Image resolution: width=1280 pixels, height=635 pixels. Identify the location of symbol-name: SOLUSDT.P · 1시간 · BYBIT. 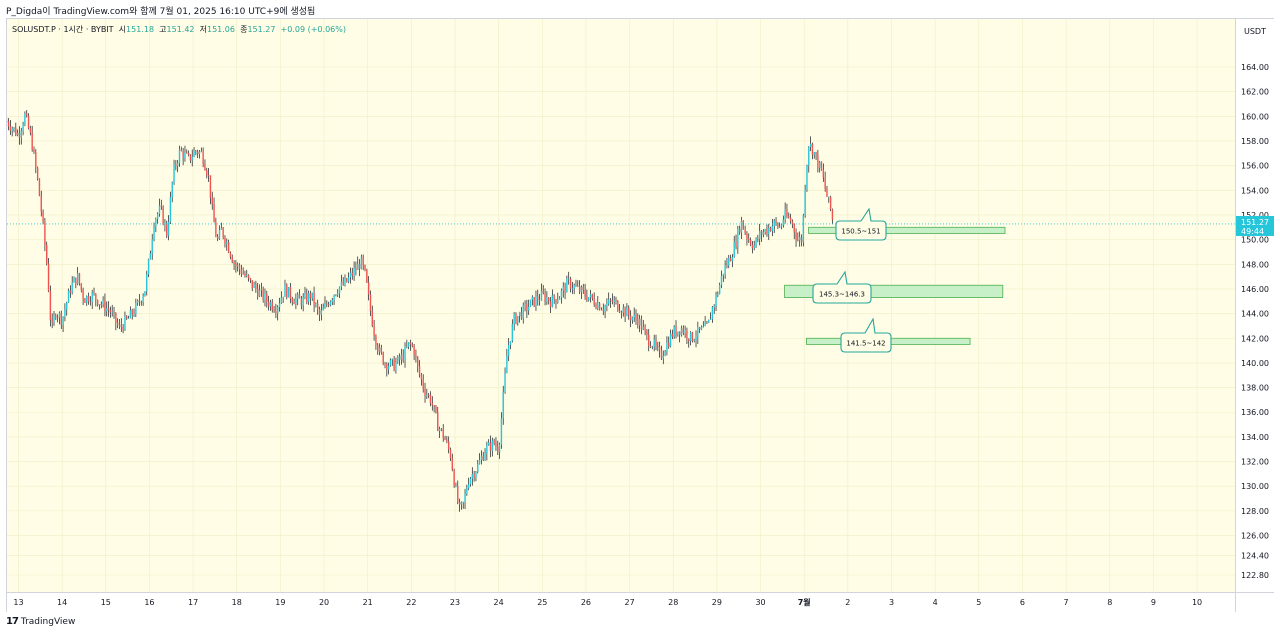
(63, 29).